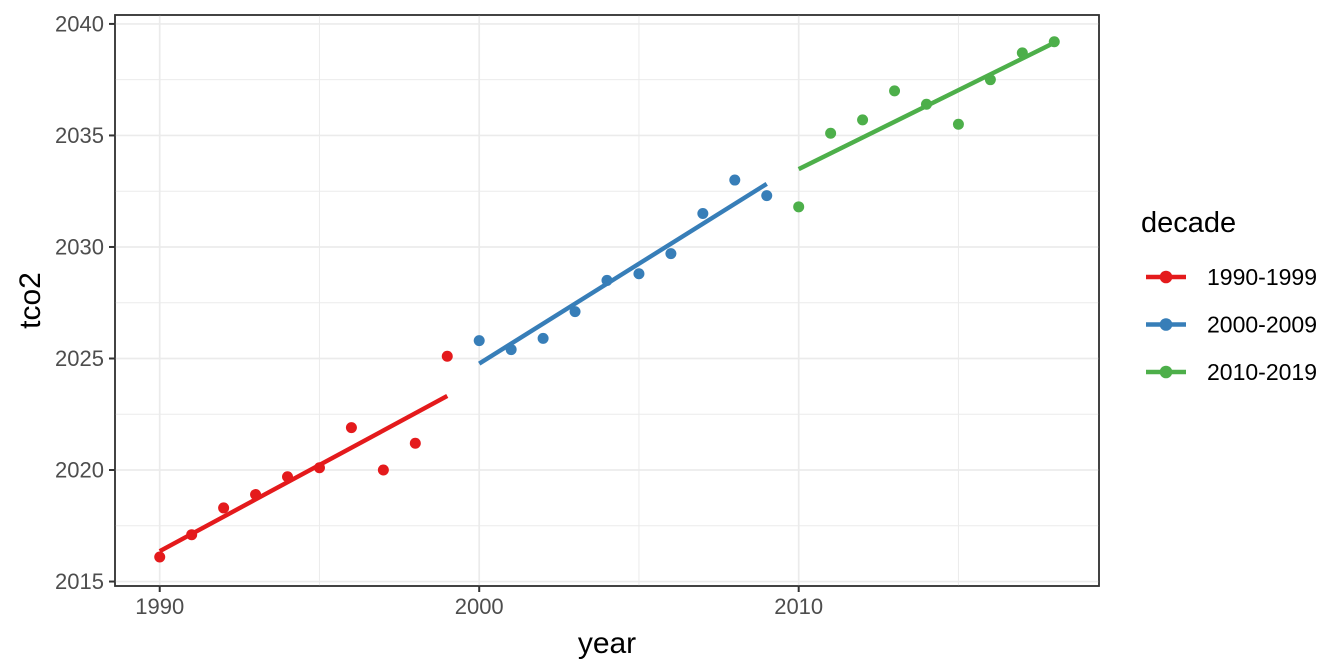  Describe the element at coordinates (85, 302) in the screenshot. I see `y-axis: 2015 2020 2025 2030 2035 2040` at that location.